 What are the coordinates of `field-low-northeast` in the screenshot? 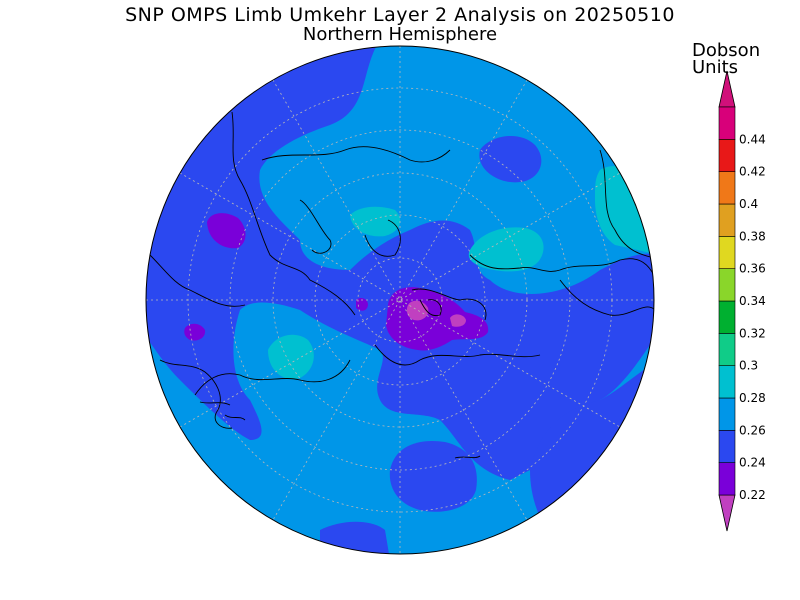 It's located at (510, 159).